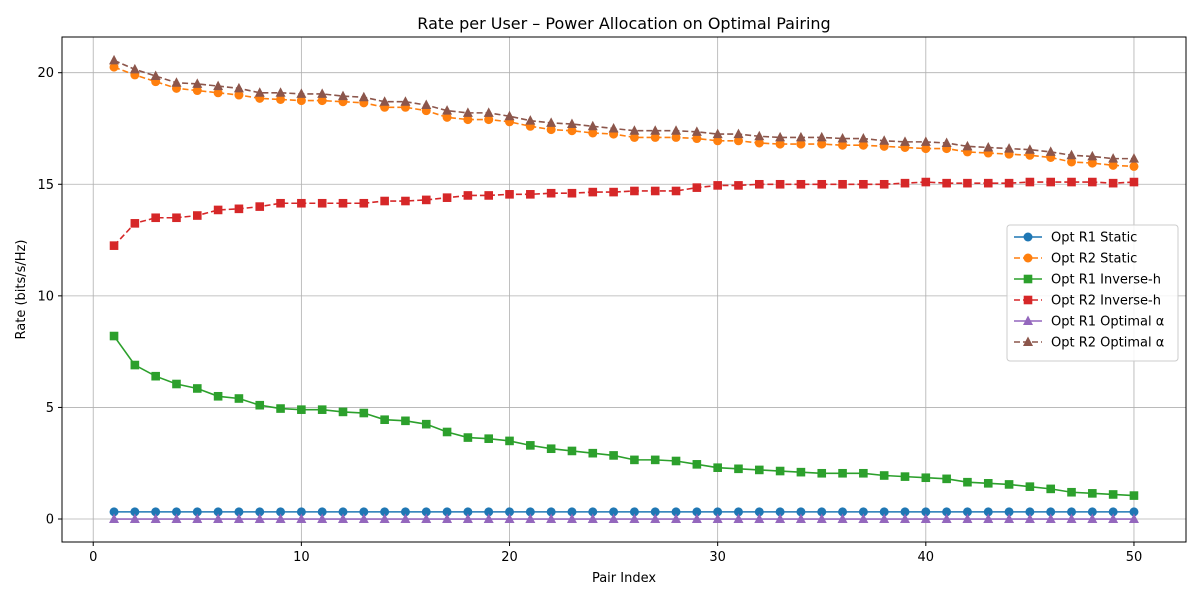 Image resolution: width=1200 pixels, height=600 pixels. Describe the element at coordinates (1092, 293) in the screenshot. I see `legend-box` at that location.